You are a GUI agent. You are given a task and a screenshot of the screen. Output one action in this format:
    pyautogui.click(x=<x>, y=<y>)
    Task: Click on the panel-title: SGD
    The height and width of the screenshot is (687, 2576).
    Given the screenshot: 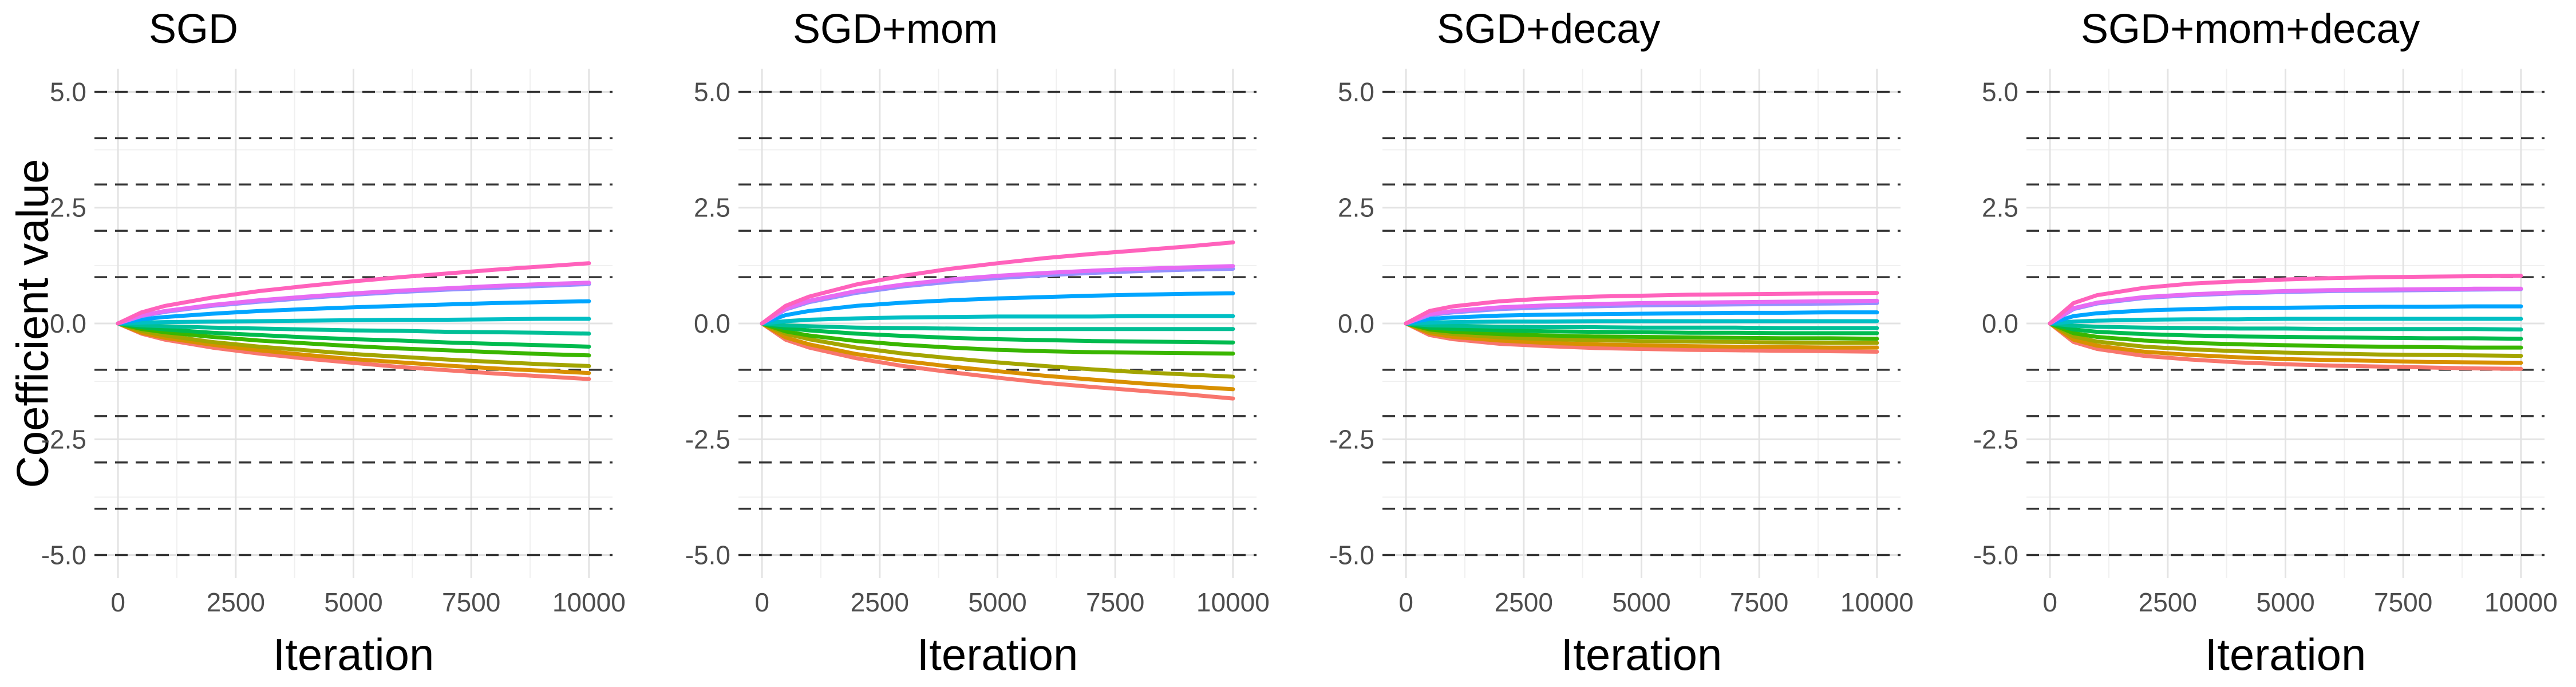 What is the action you would take?
    pyautogui.click(x=194, y=29)
    